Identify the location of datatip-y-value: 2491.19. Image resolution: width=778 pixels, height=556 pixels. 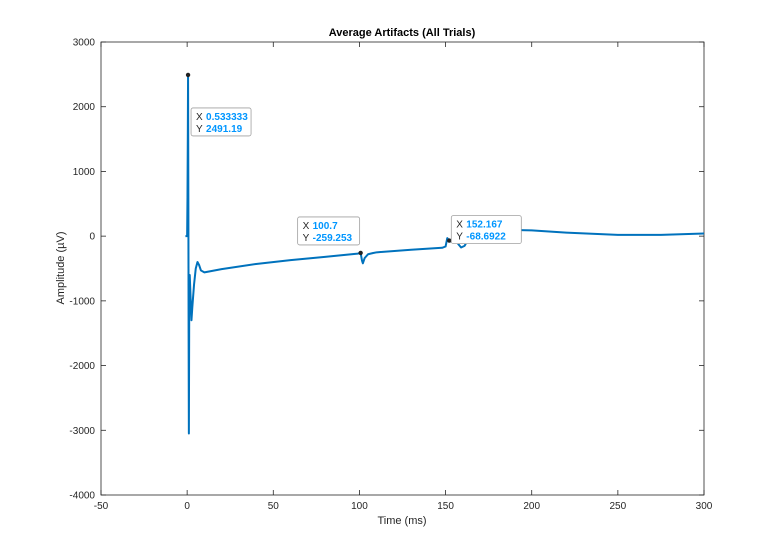
(224, 129).